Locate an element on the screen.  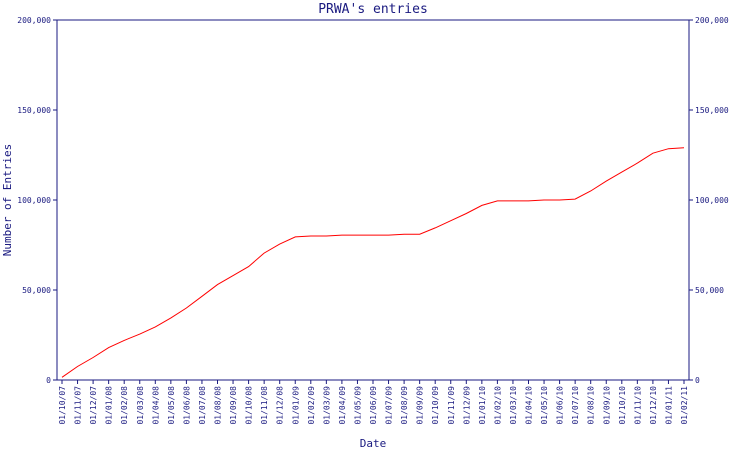
x-tick-label: 01/12/08 is located at coordinates (280, 405).